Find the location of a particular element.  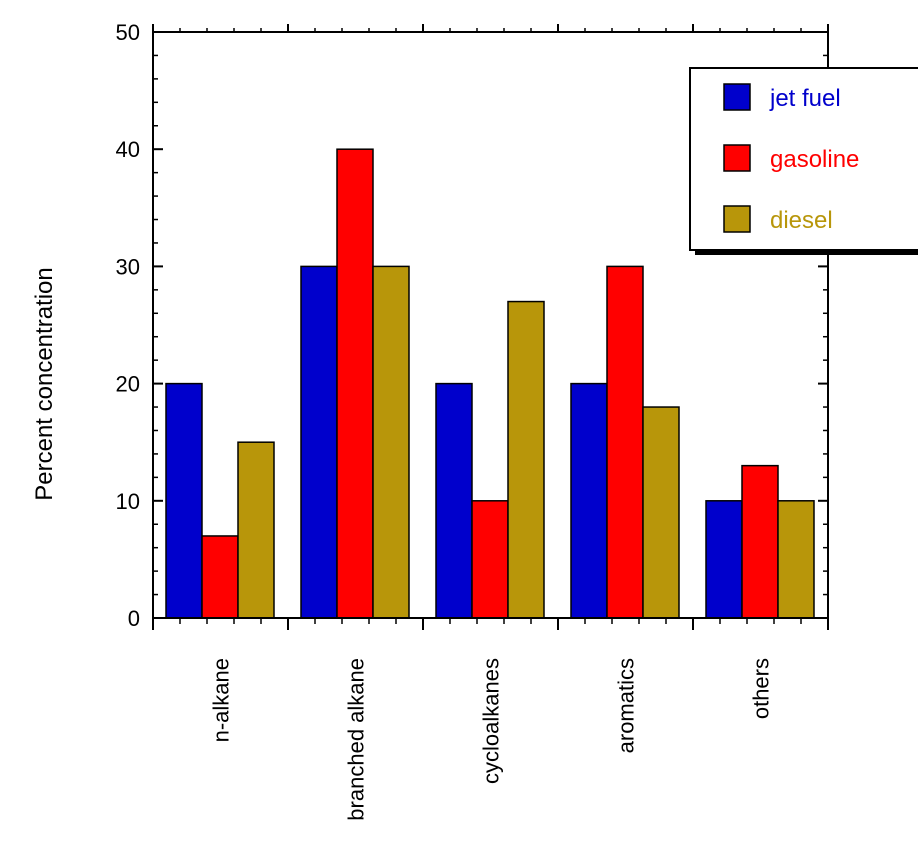

bar-diesel-branched-alkane is located at coordinates (391, 442).